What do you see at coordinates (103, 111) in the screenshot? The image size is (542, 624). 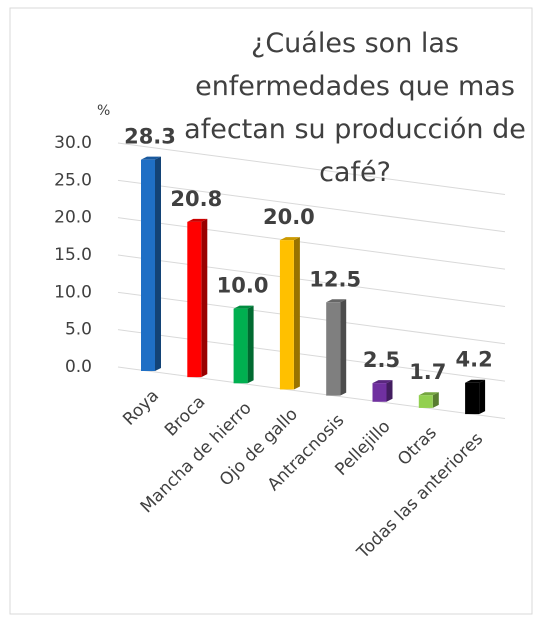 I see `y-axis-label: %` at bounding box center [103, 111].